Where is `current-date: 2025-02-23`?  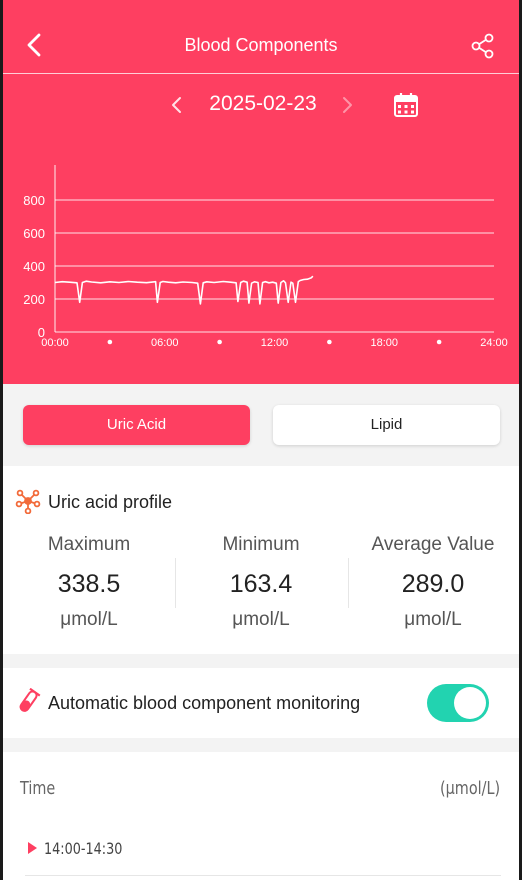
current-date: 2025-02-23 is located at coordinates (263, 103).